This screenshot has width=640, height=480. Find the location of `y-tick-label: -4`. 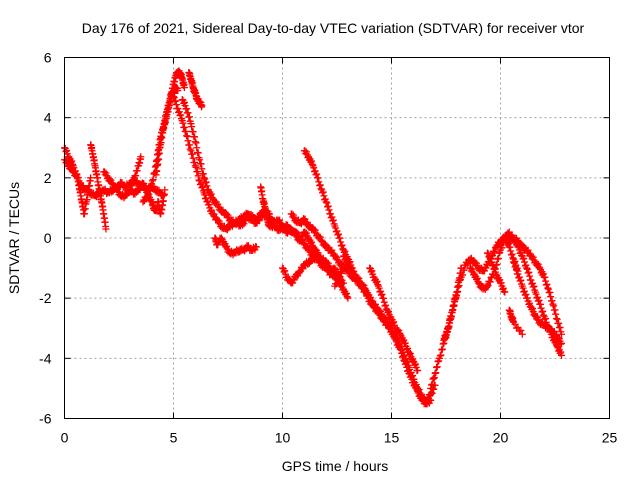

y-tick-label: -4 is located at coordinates (45, 358).